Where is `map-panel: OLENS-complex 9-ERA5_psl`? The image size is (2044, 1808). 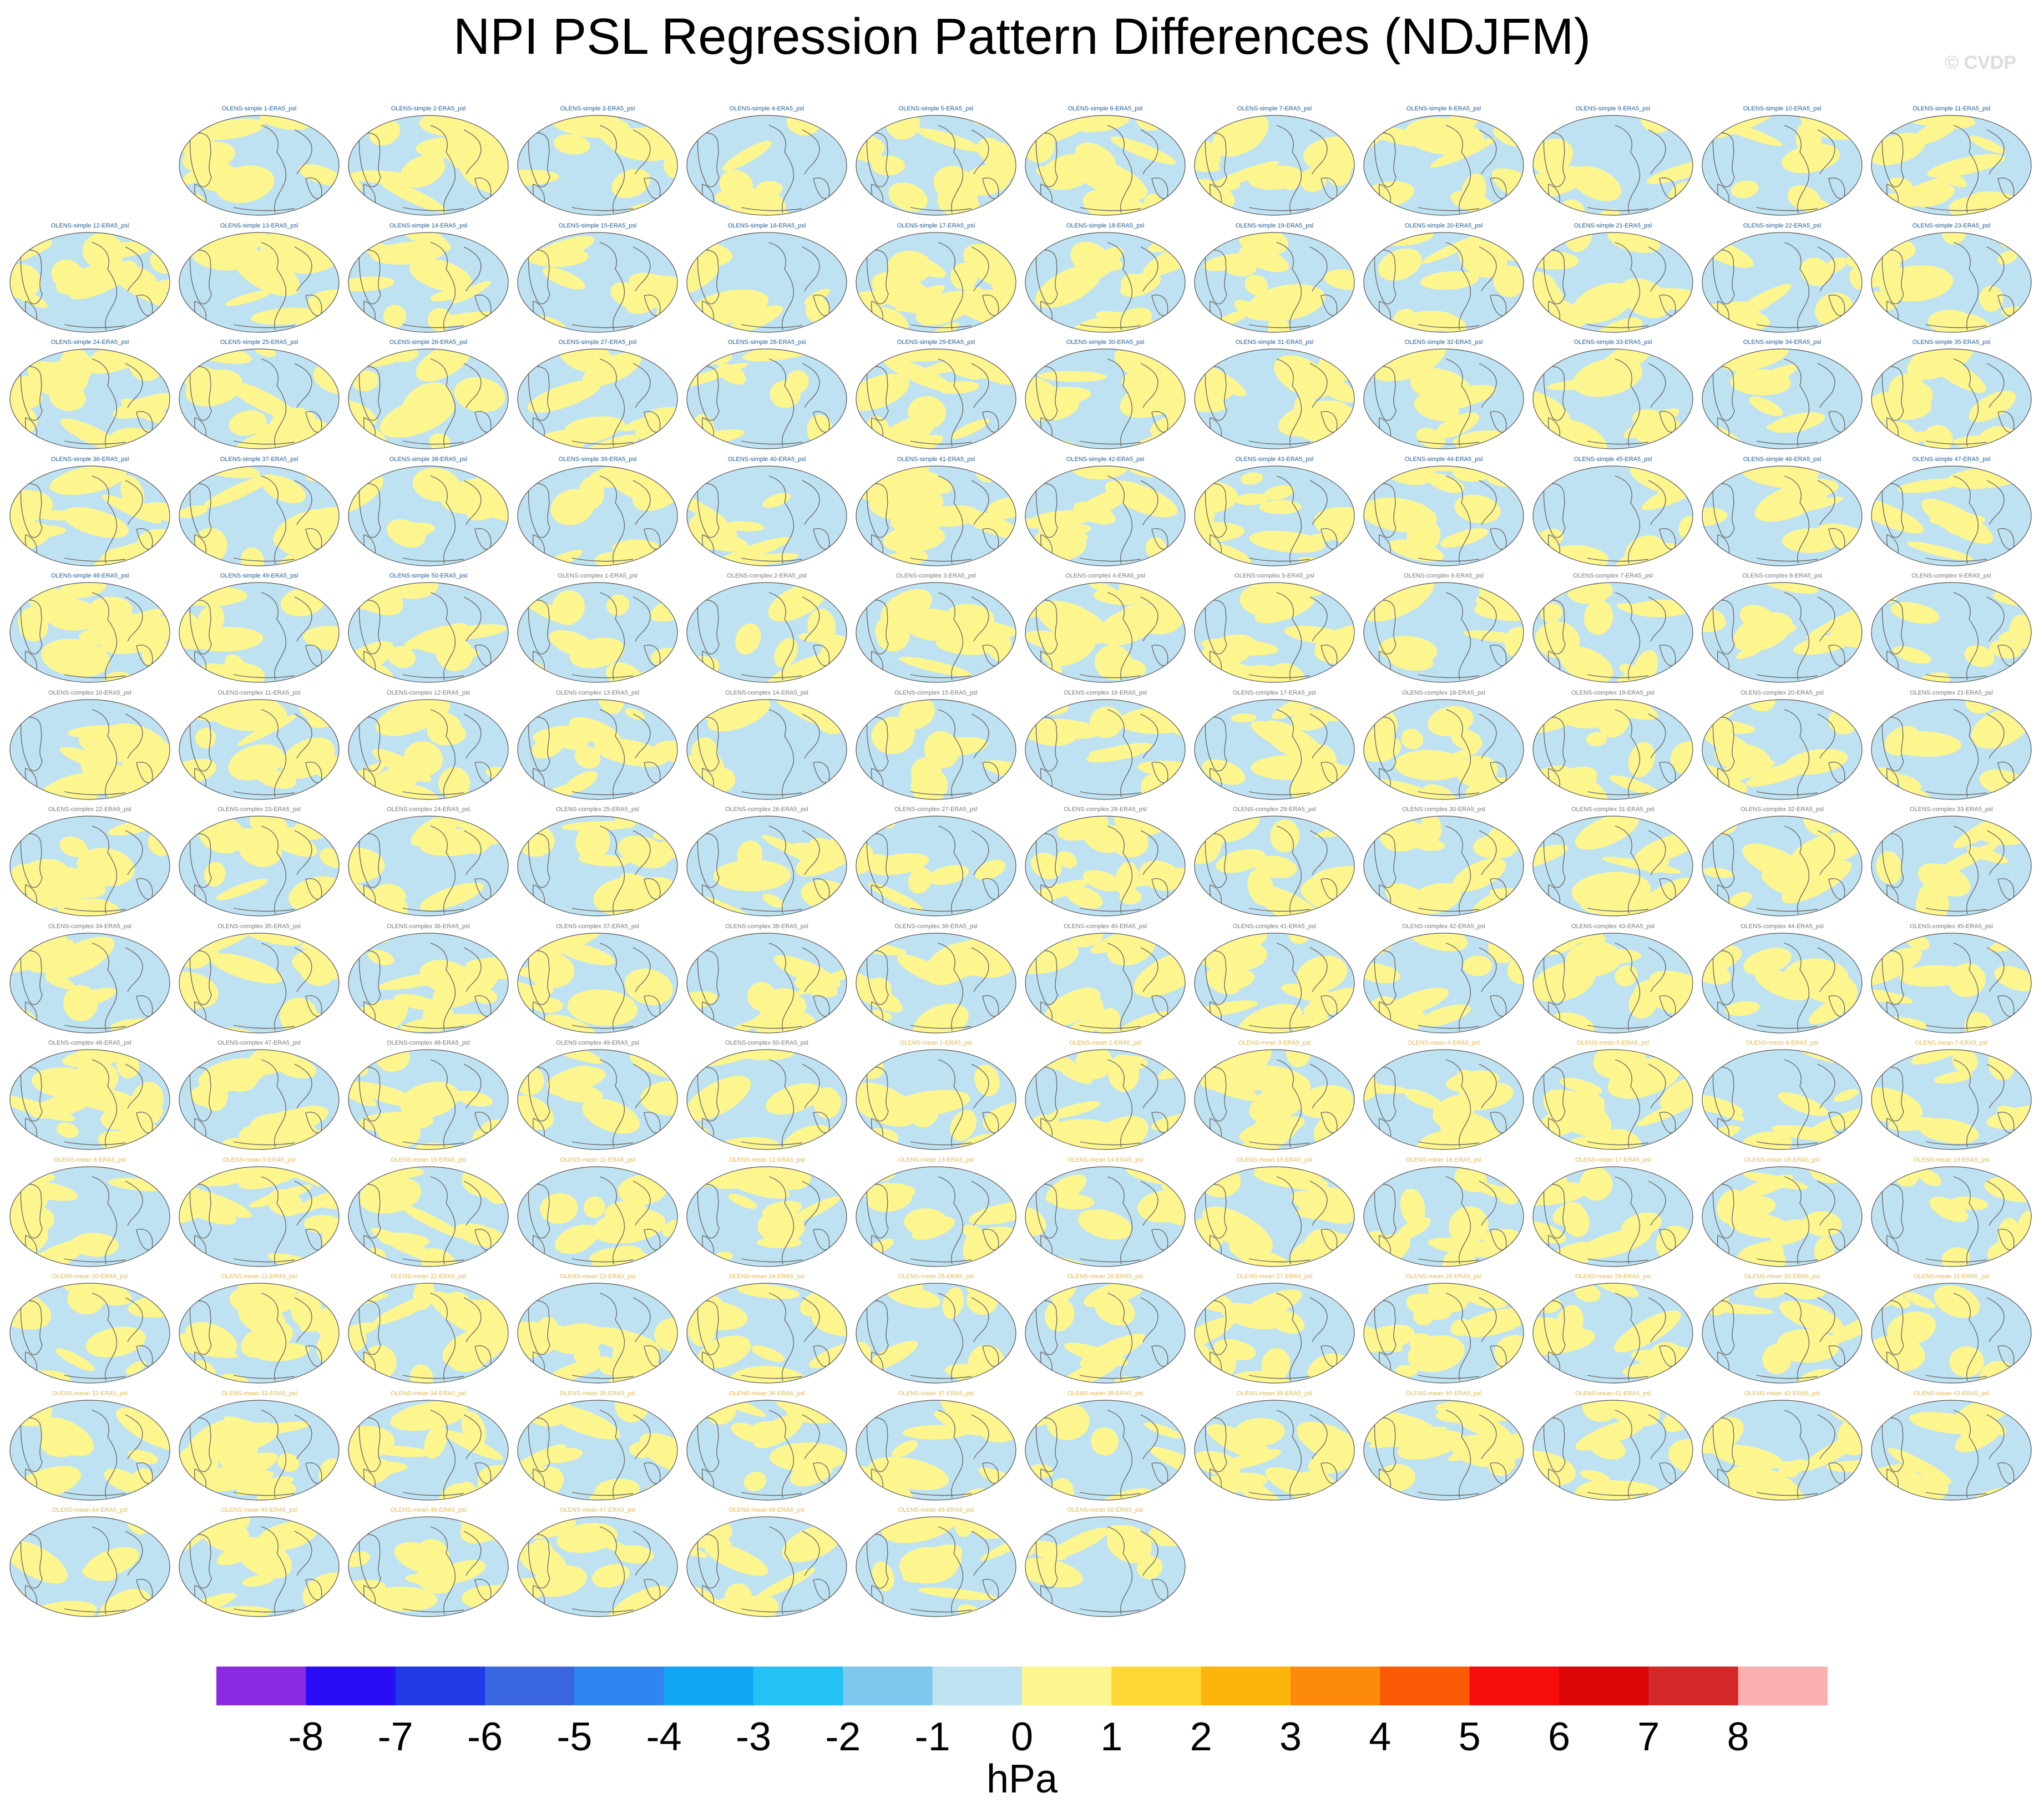
map-panel: OLENS-complex 9-ERA5_psl is located at coordinates (1951, 629).